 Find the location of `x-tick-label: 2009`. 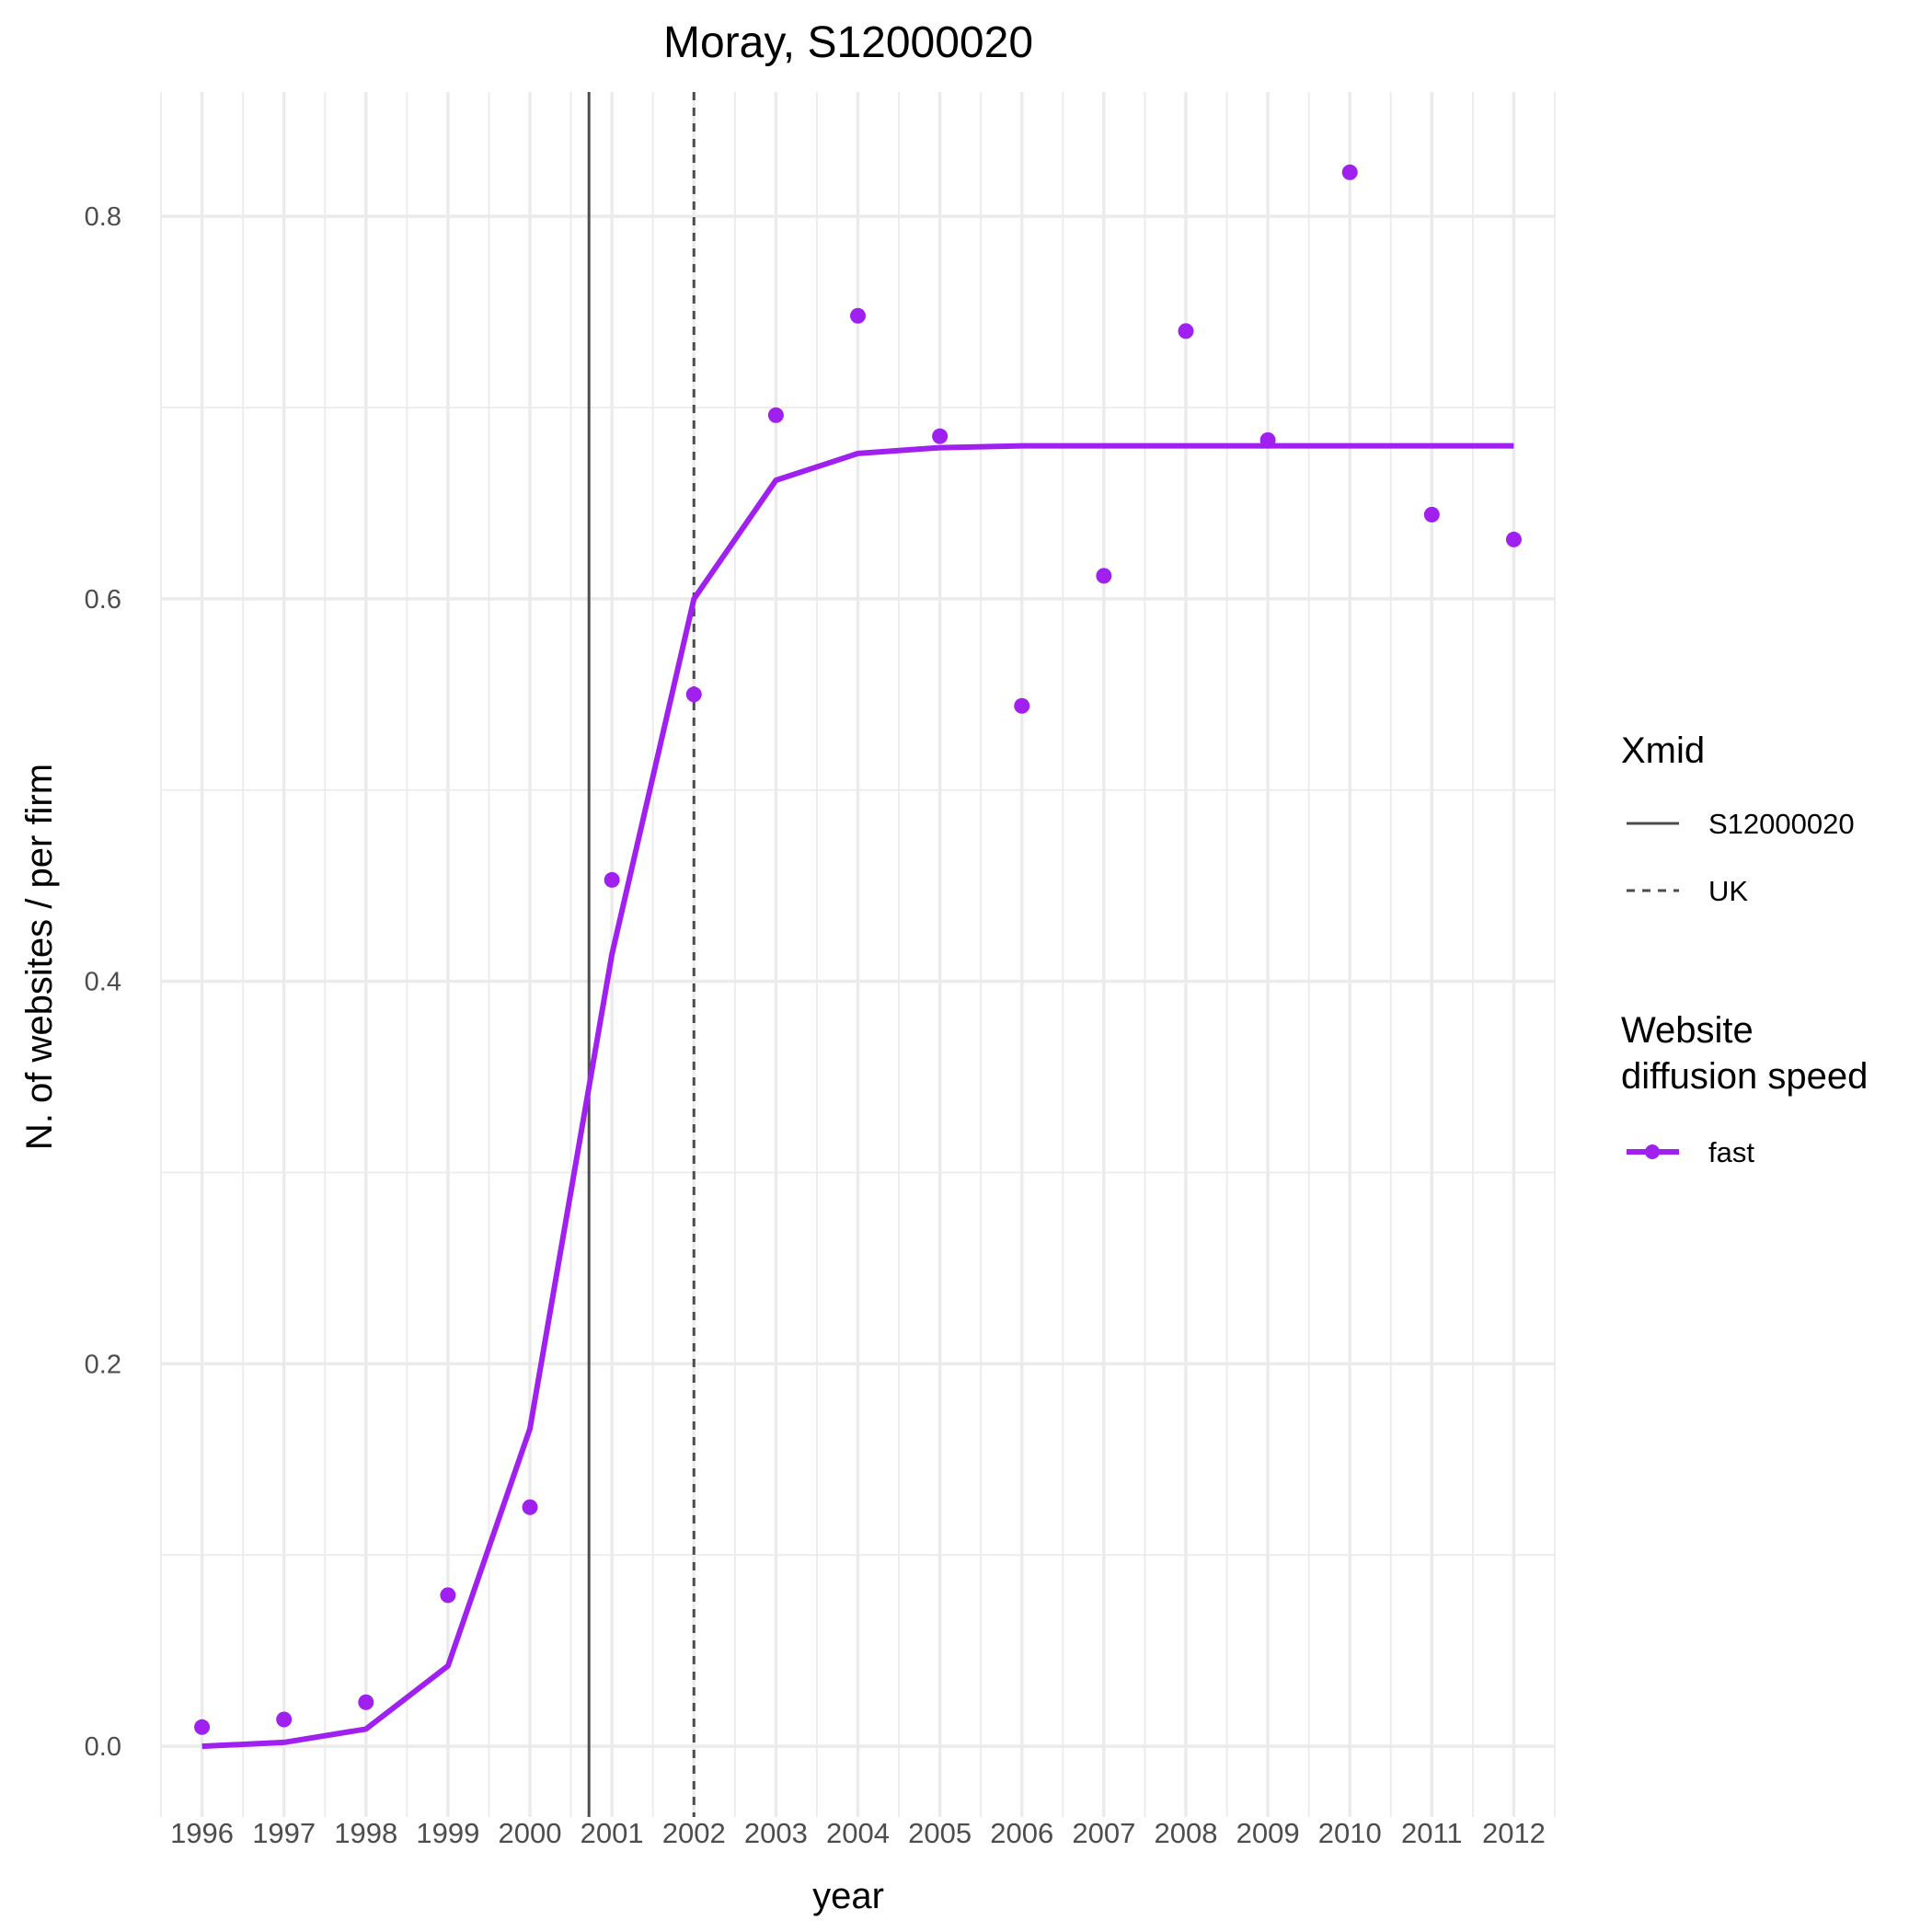

x-tick-label: 2009 is located at coordinates (1268, 1833).